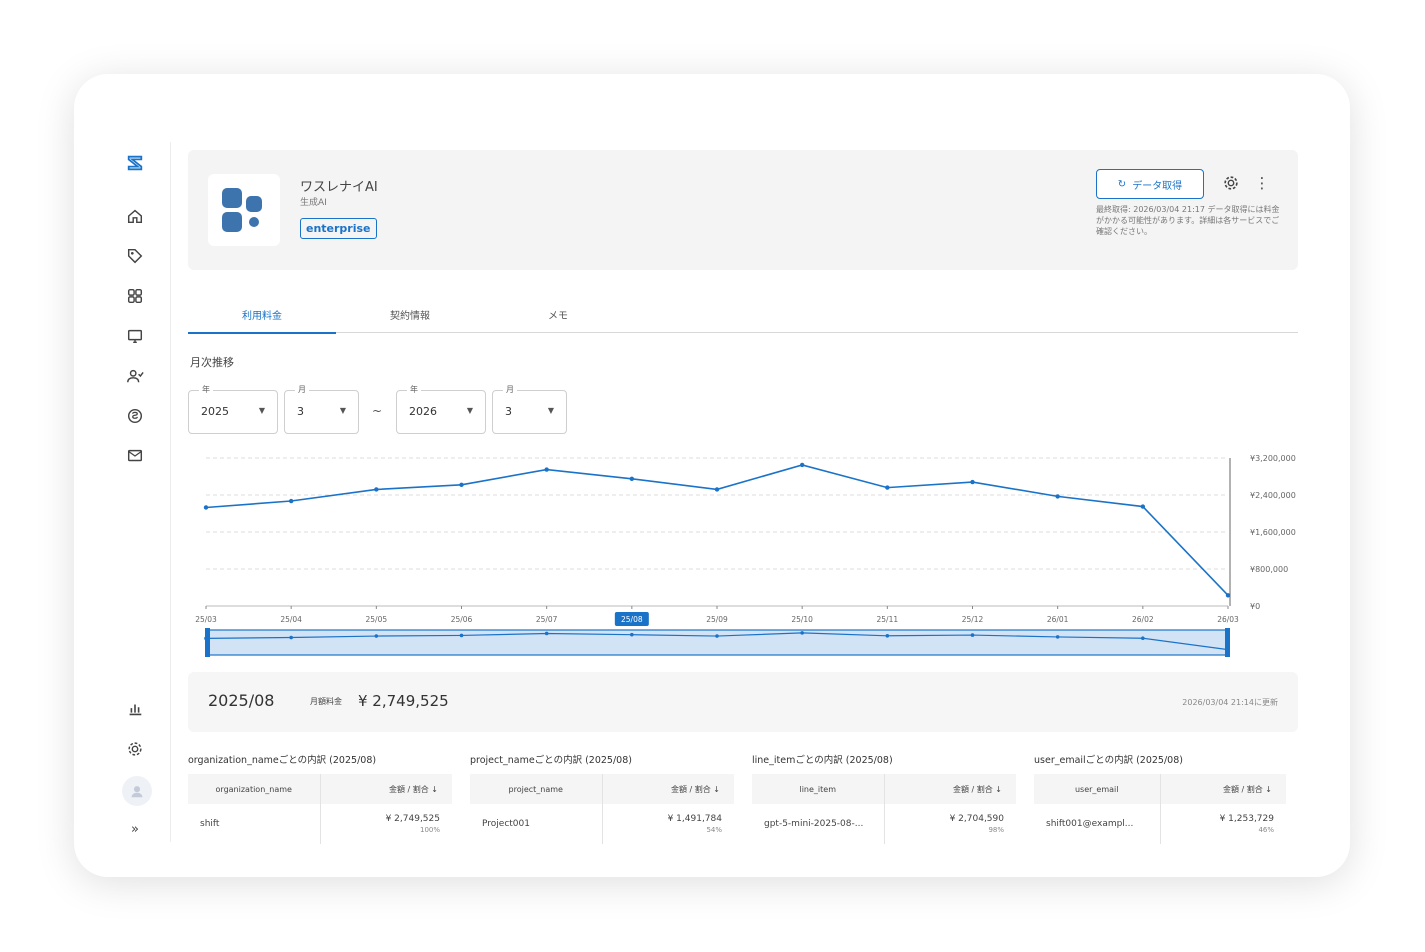 The image size is (1425, 952). Describe the element at coordinates (1246, 819) in the screenshot. I see `amount-value: ¥ 1,253,729` at that location.